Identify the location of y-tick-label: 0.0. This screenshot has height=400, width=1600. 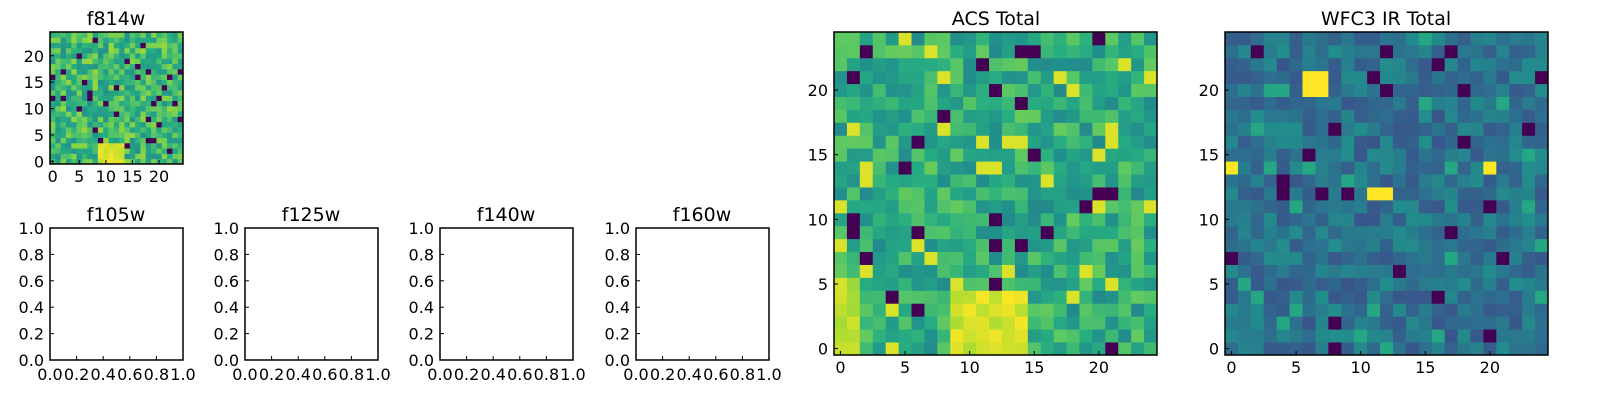
(226, 360).